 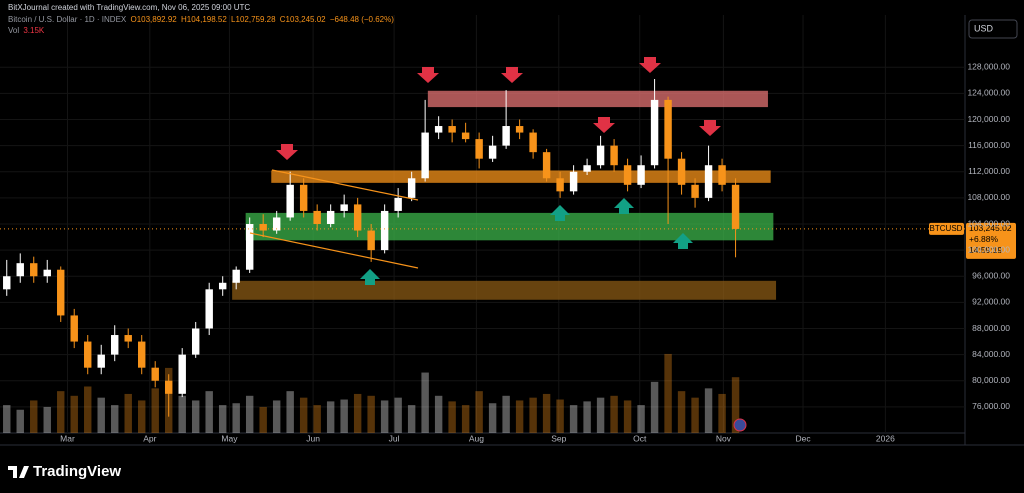 What do you see at coordinates (991, 354) in the screenshot?
I see `y-tick-label: 84,000.00` at bounding box center [991, 354].